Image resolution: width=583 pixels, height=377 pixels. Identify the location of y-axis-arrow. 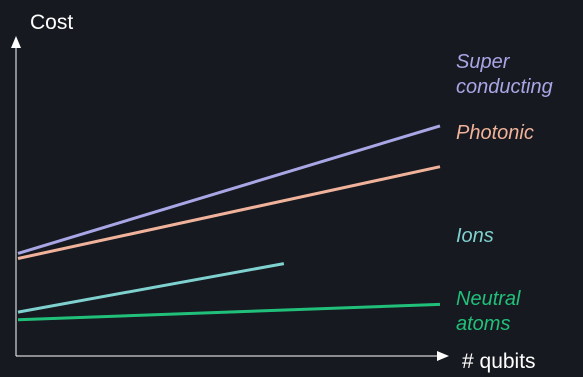
(16, 42).